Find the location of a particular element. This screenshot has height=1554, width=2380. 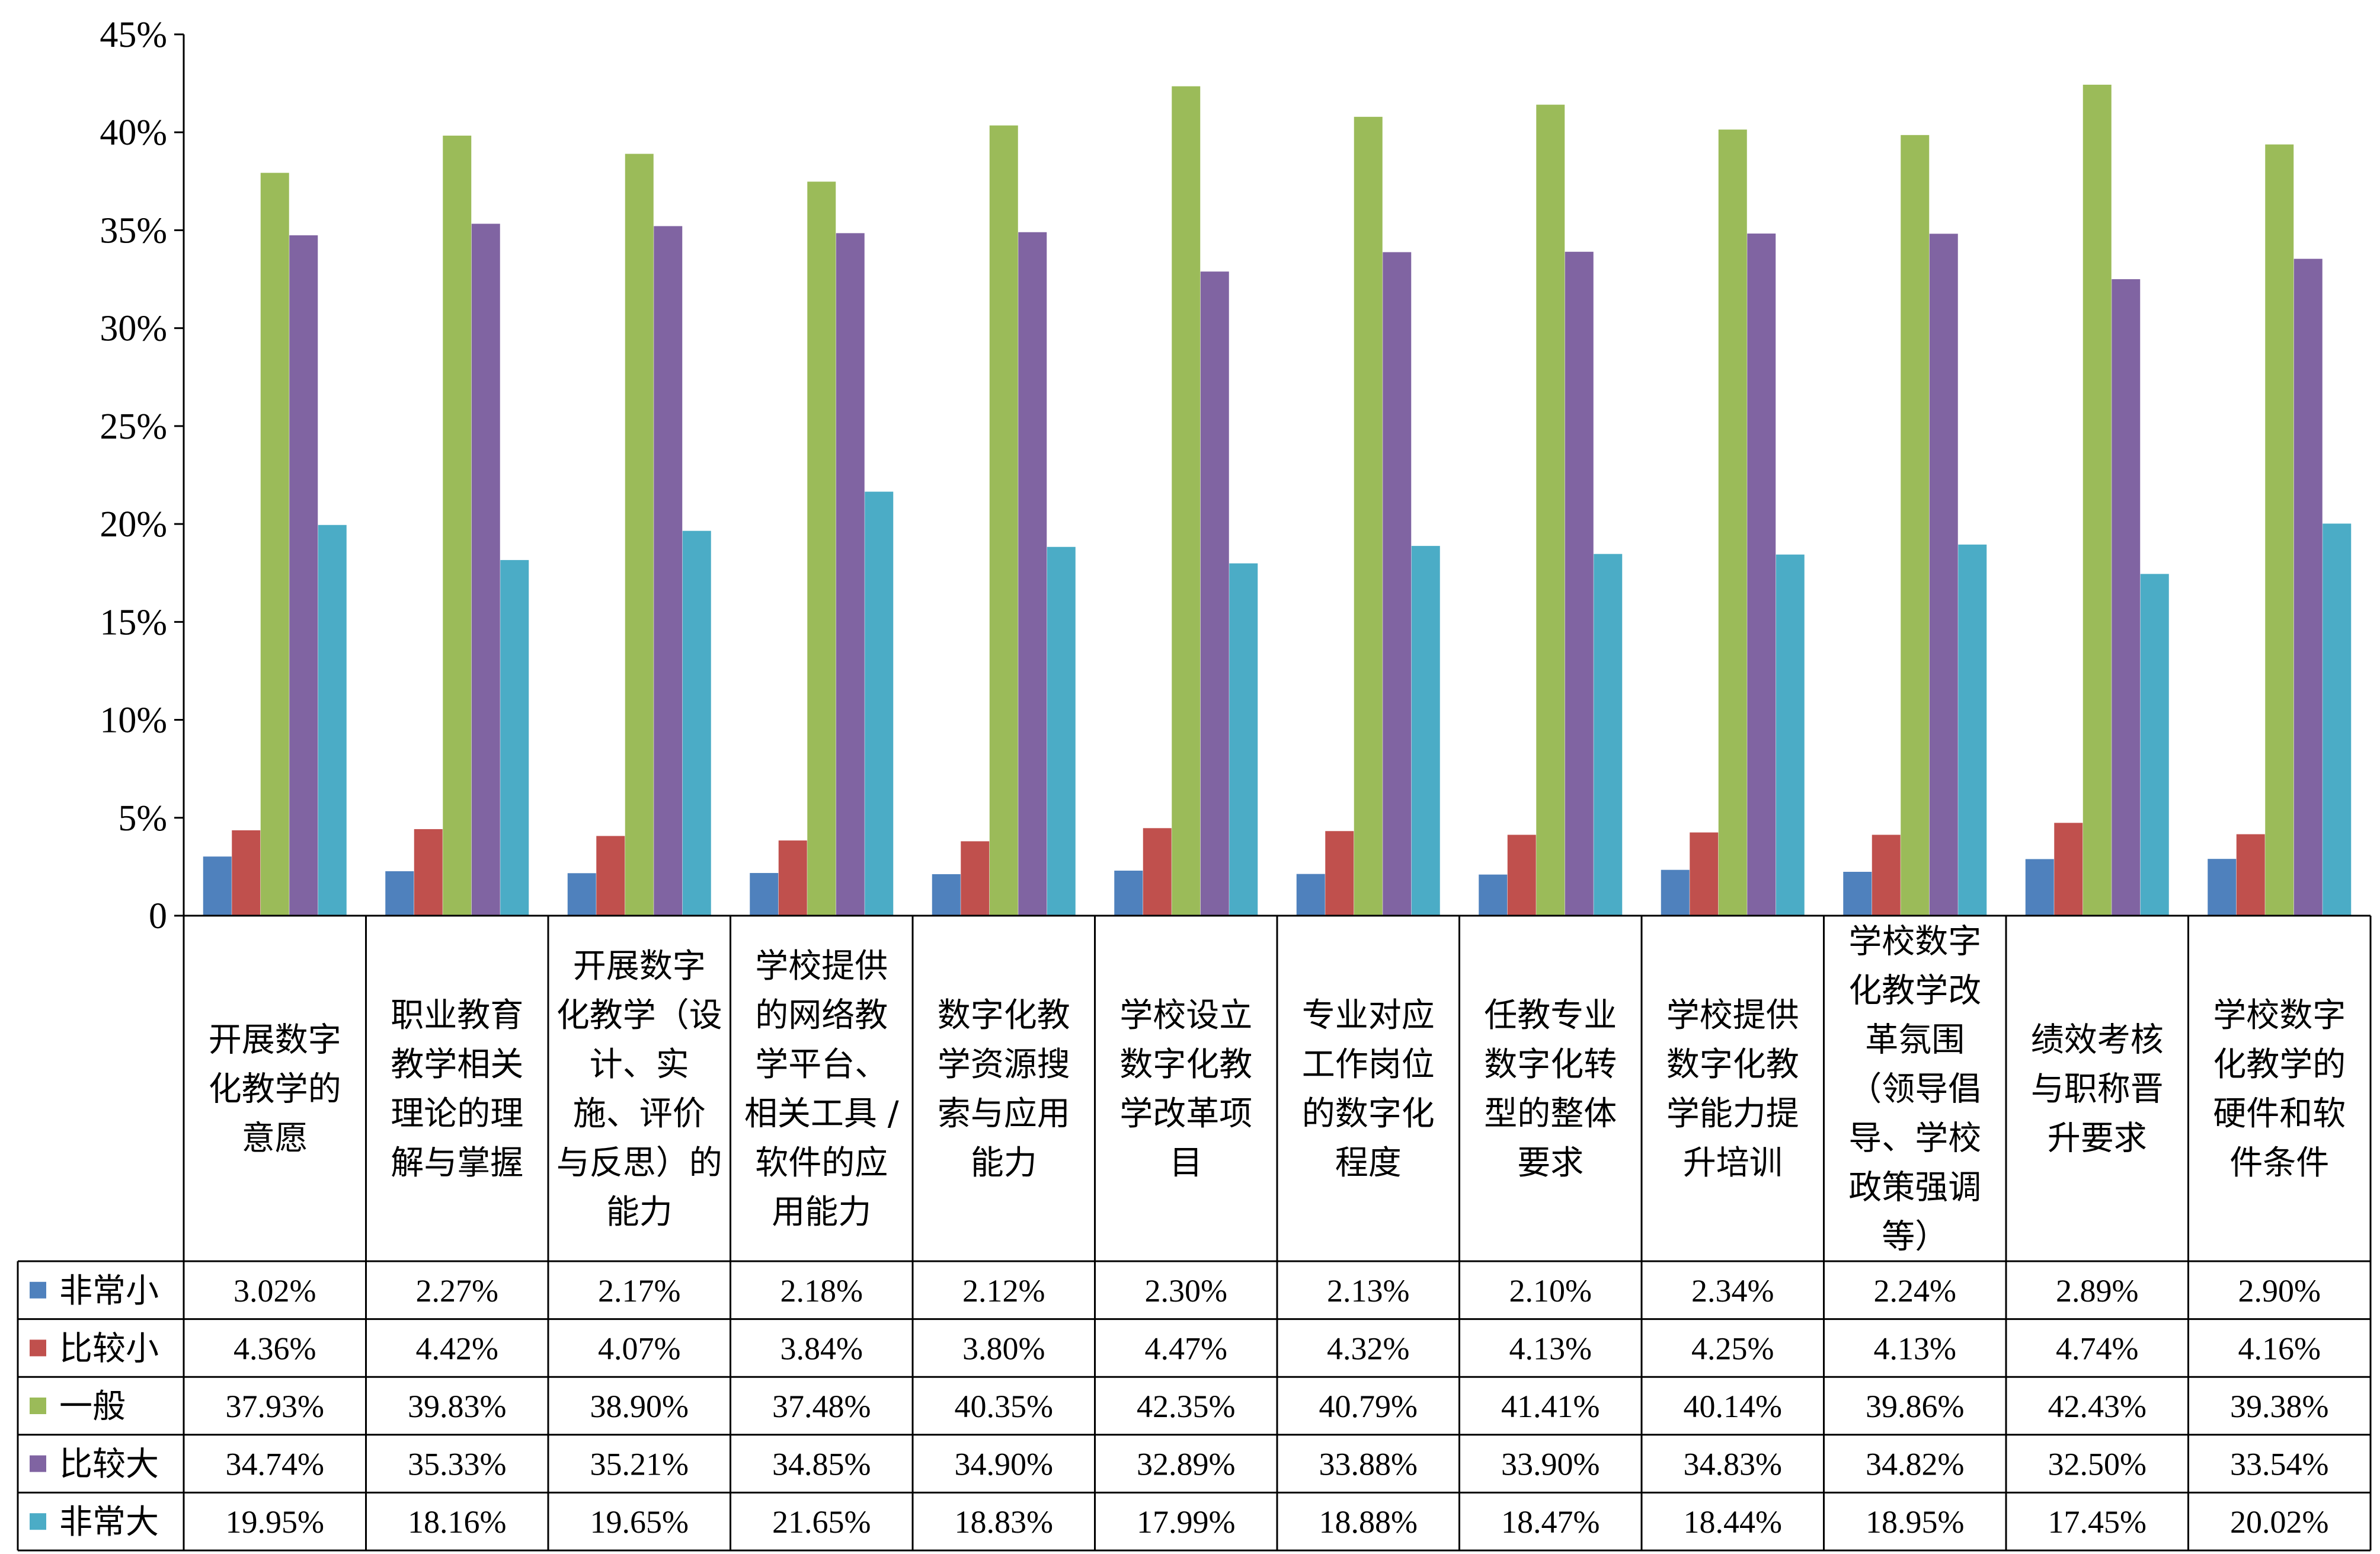

table-cell-value: 33.88% is located at coordinates (1368, 1464).